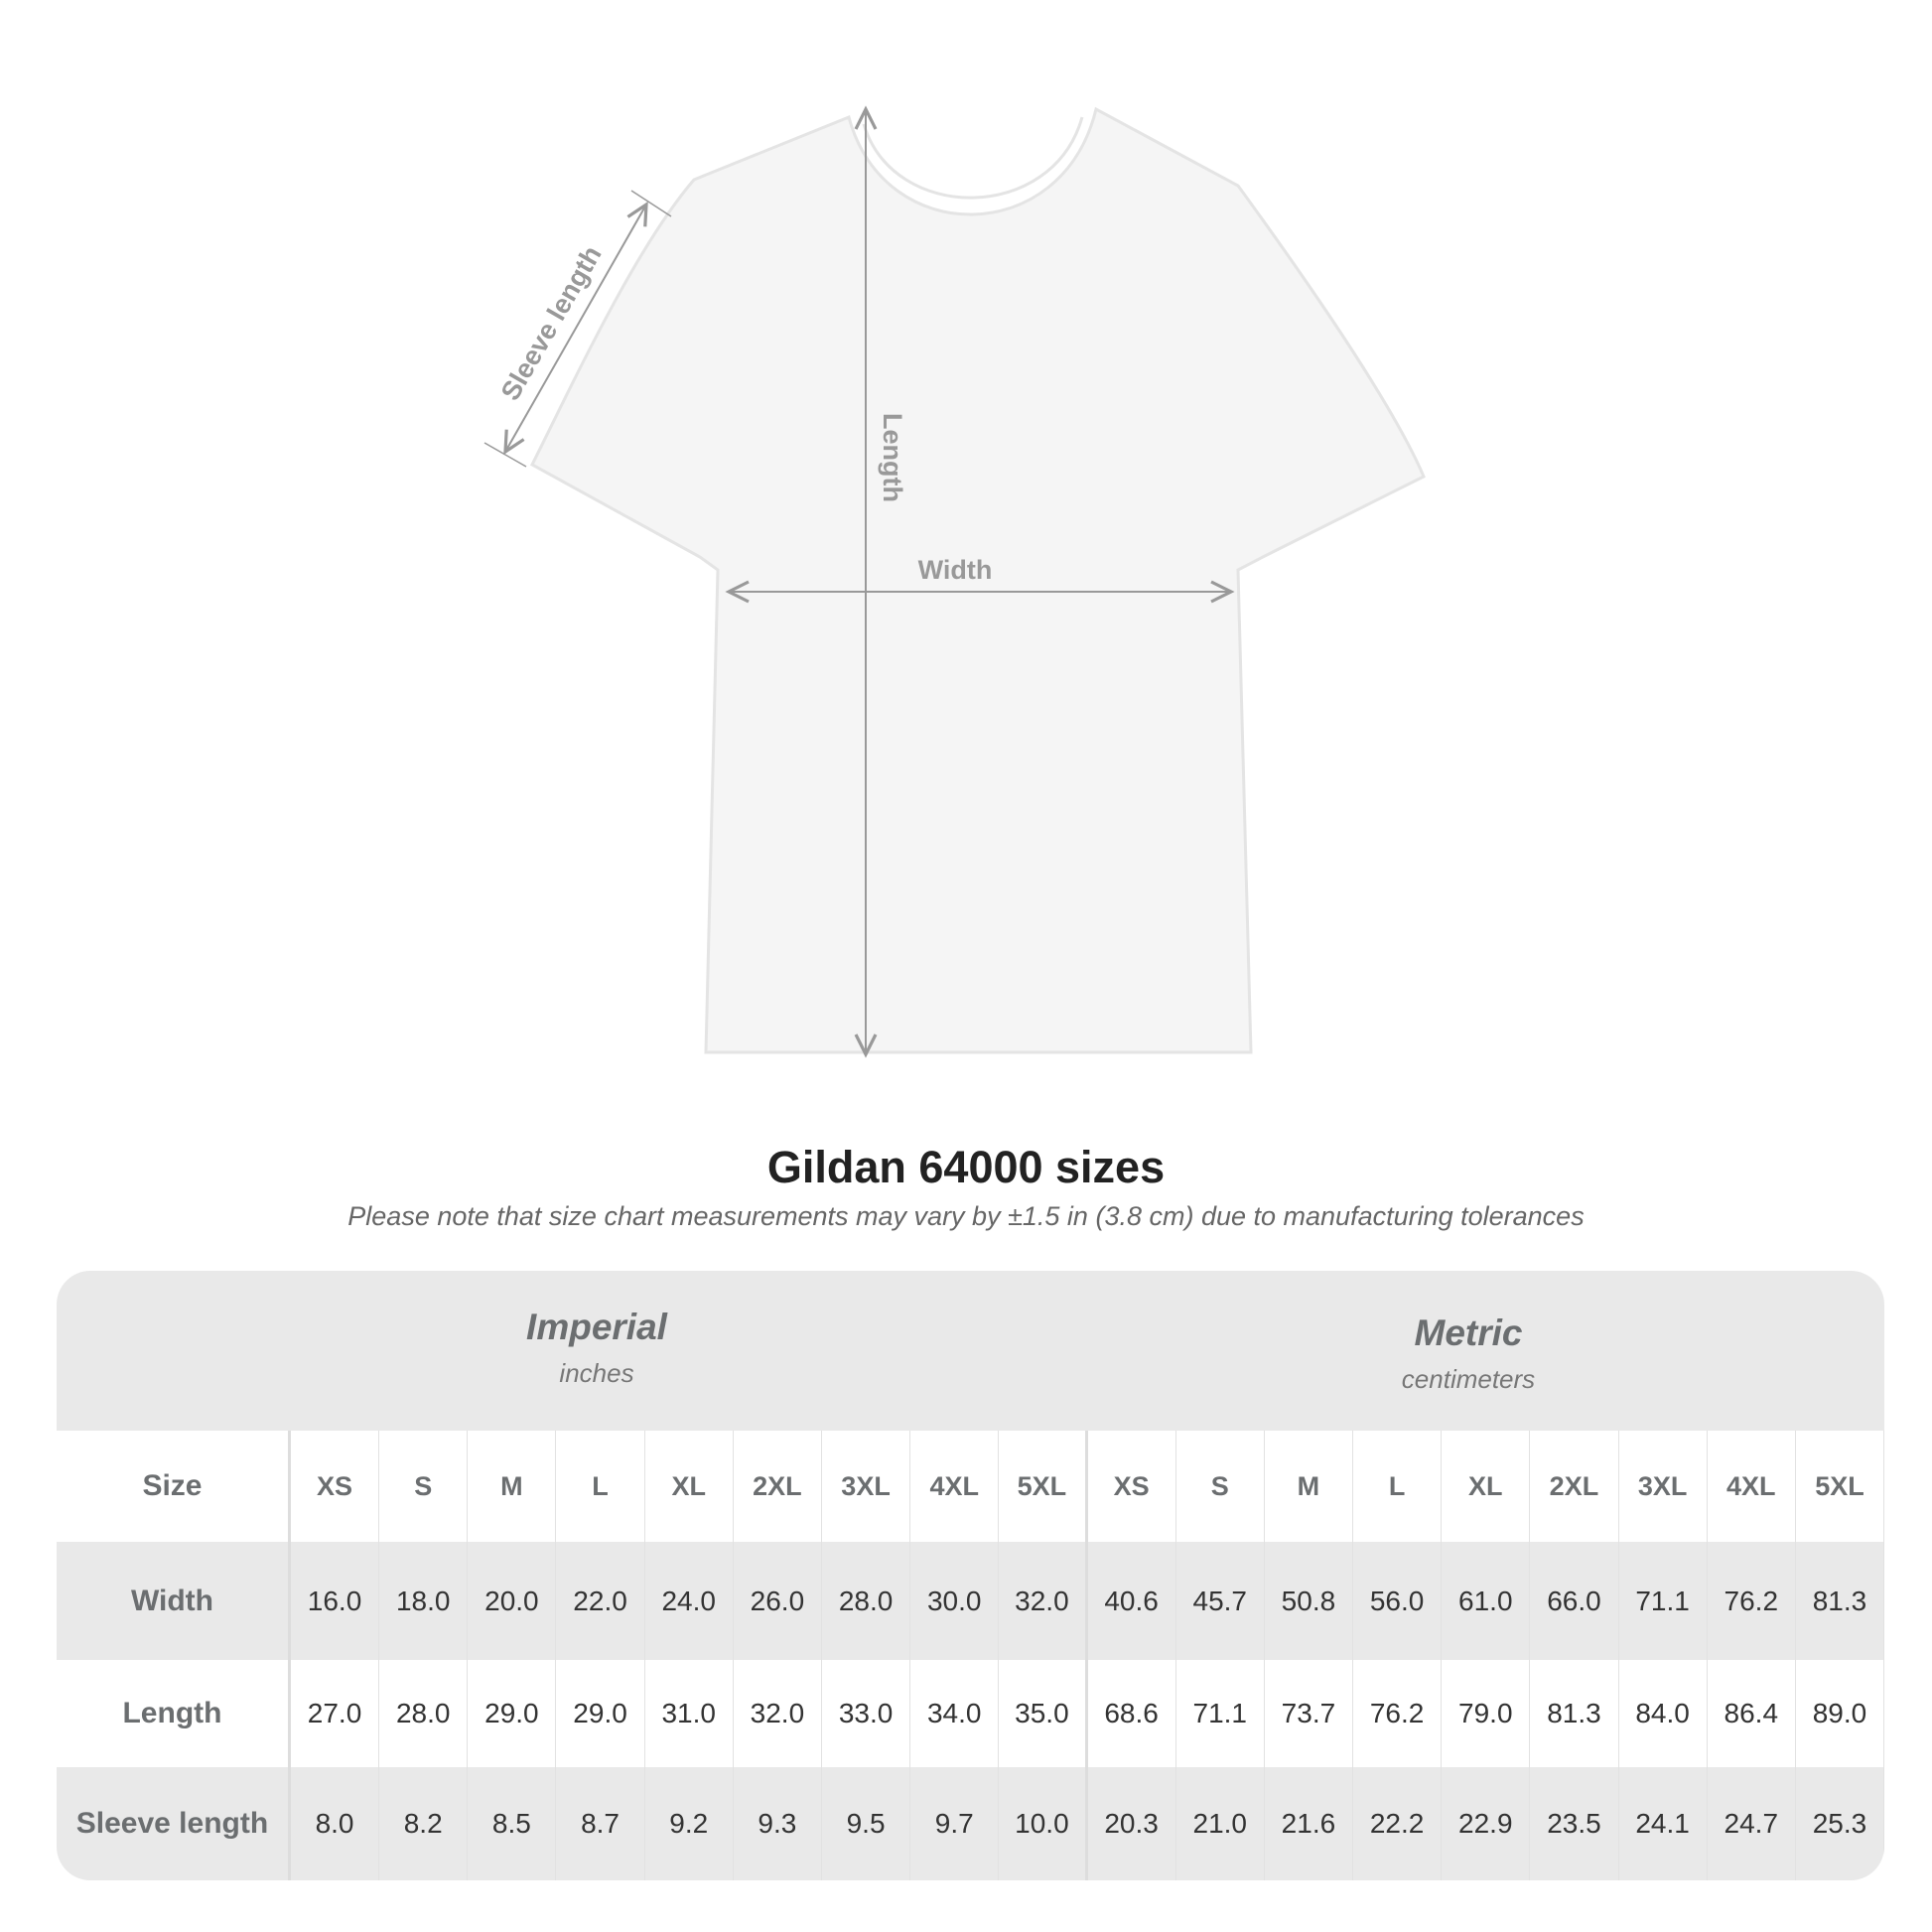 Image resolution: width=1932 pixels, height=1932 pixels. What do you see at coordinates (690, 1714) in the screenshot?
I see `value-cell: 31.0` at bounding box center [690, 1714].